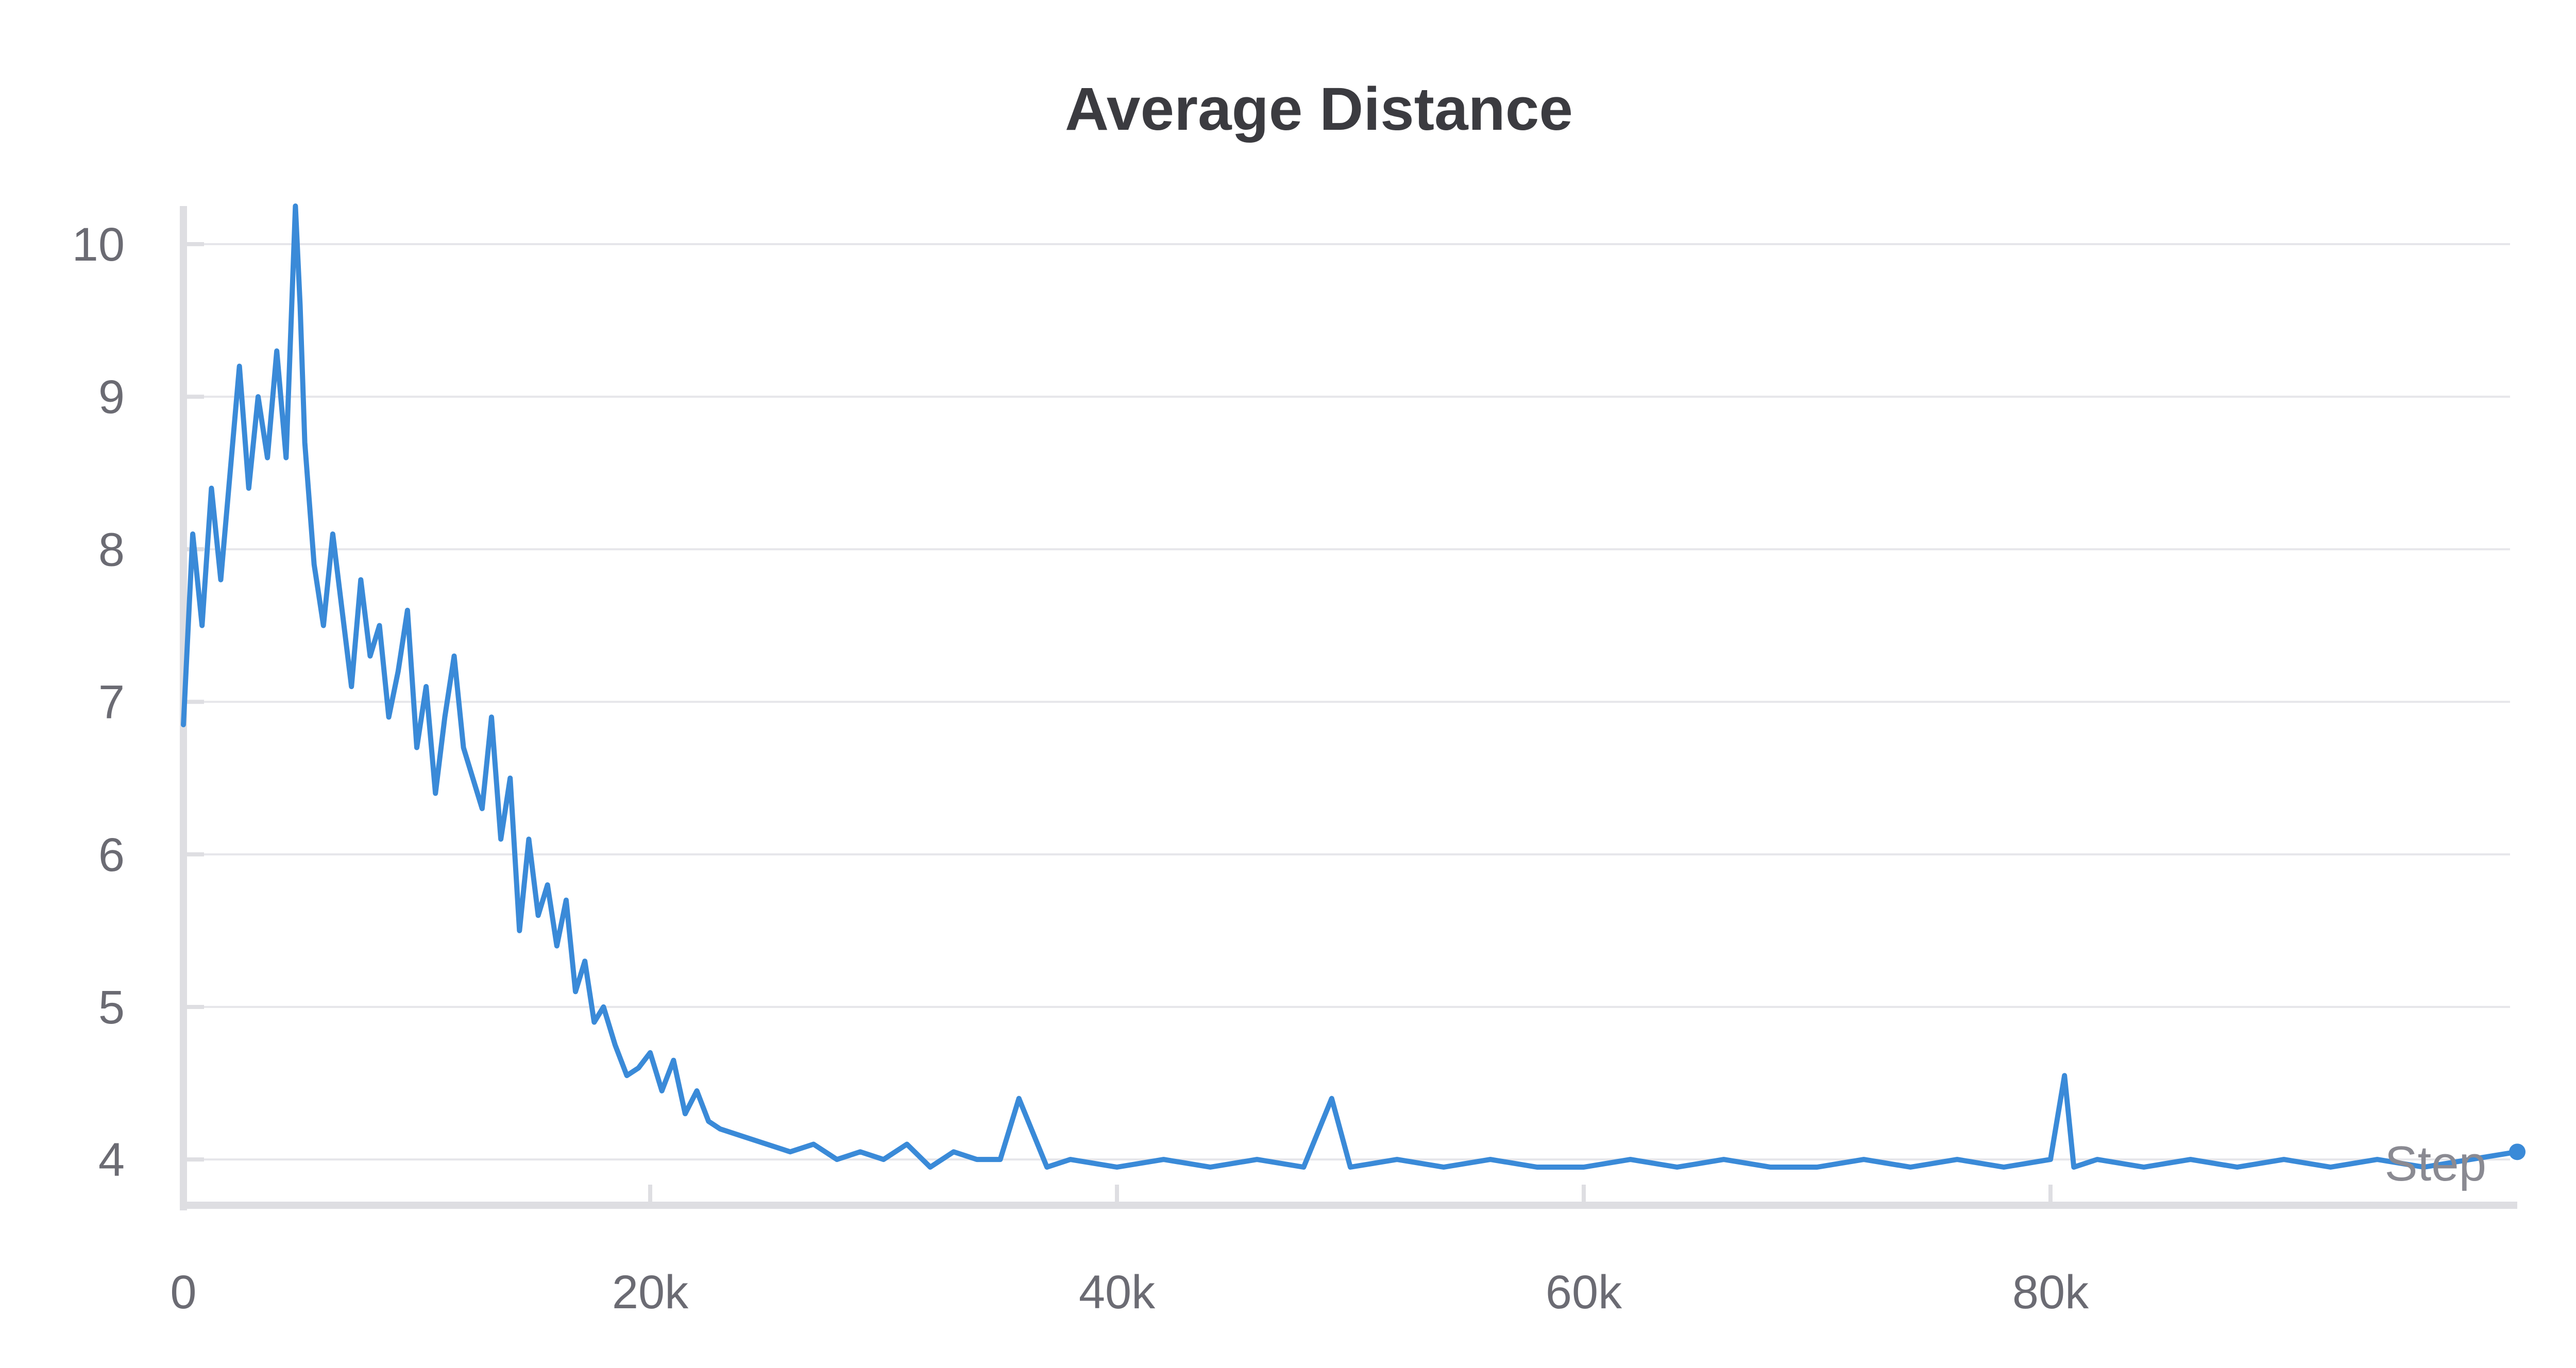  What do you see at coordinates (183, 1292) in the screenshot?
I see `x-tick-label-0: 0` at bounding box center [183, 1292].